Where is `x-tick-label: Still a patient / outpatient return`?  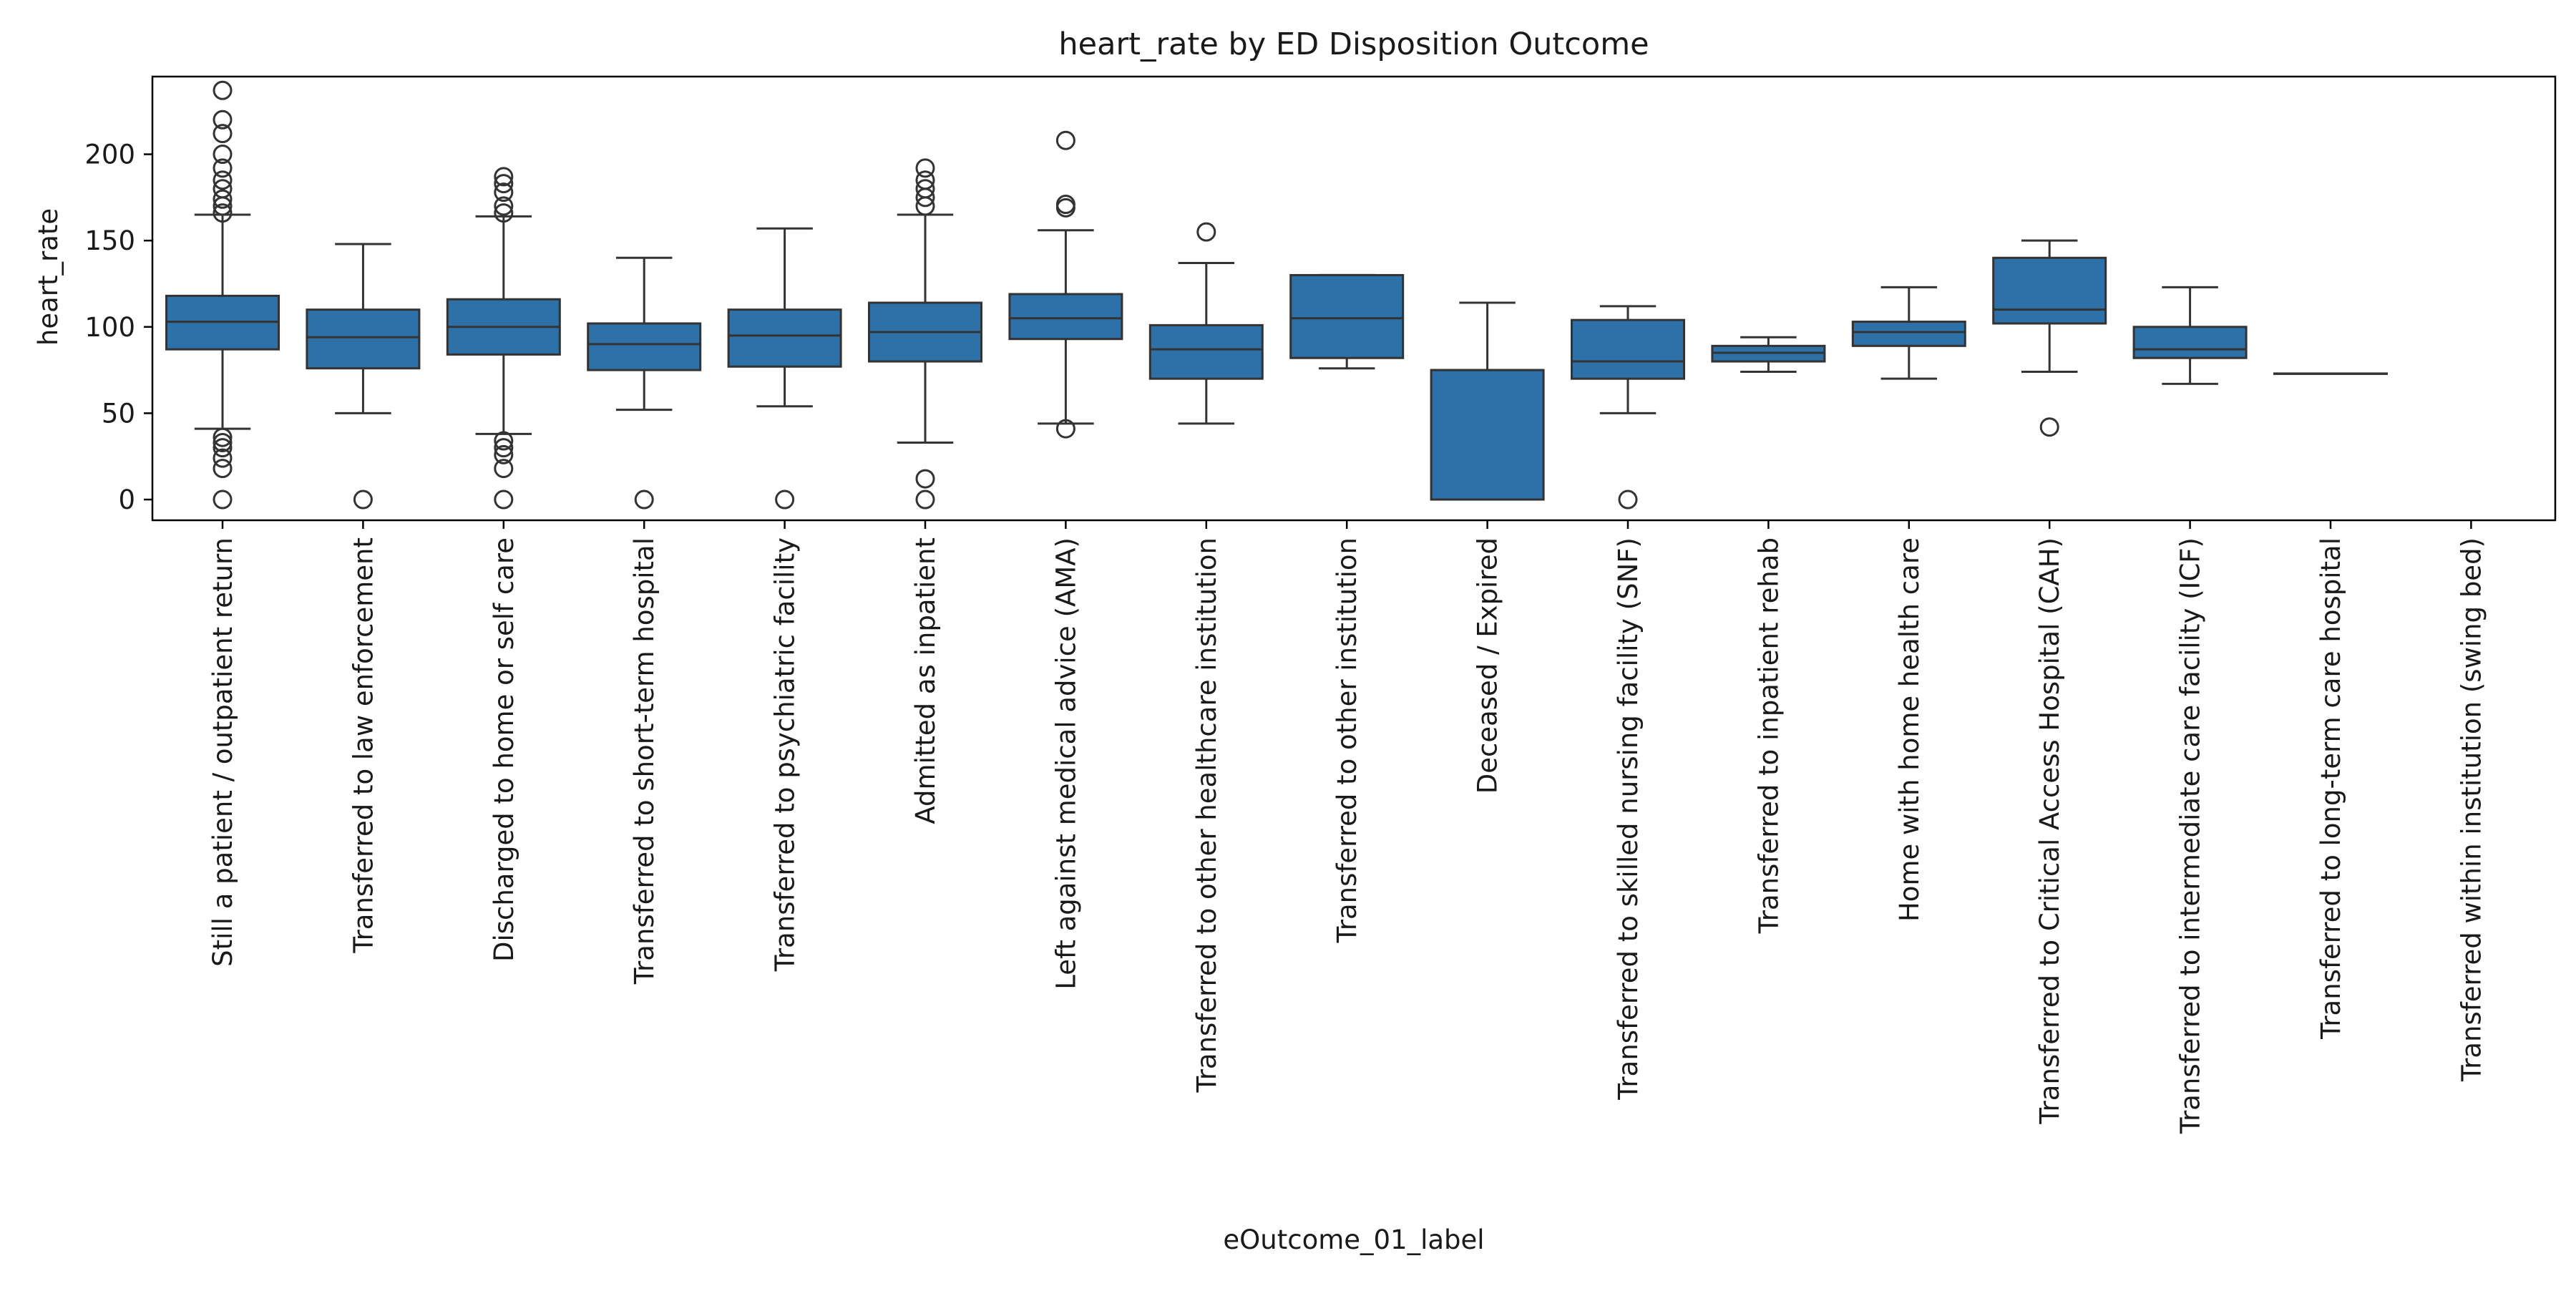
x-tick-label: Still a patient / outpatient return is located at coordinates (223, 752).